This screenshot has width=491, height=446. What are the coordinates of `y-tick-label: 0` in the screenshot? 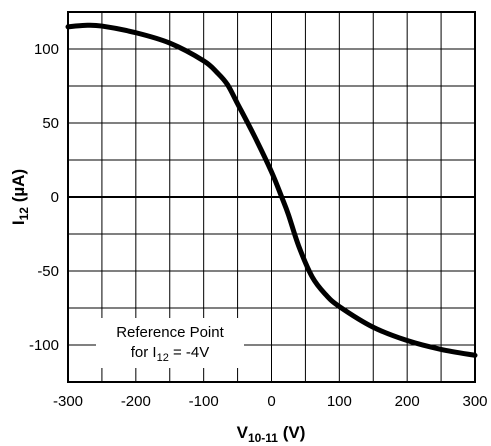 It's located at (55, 197).